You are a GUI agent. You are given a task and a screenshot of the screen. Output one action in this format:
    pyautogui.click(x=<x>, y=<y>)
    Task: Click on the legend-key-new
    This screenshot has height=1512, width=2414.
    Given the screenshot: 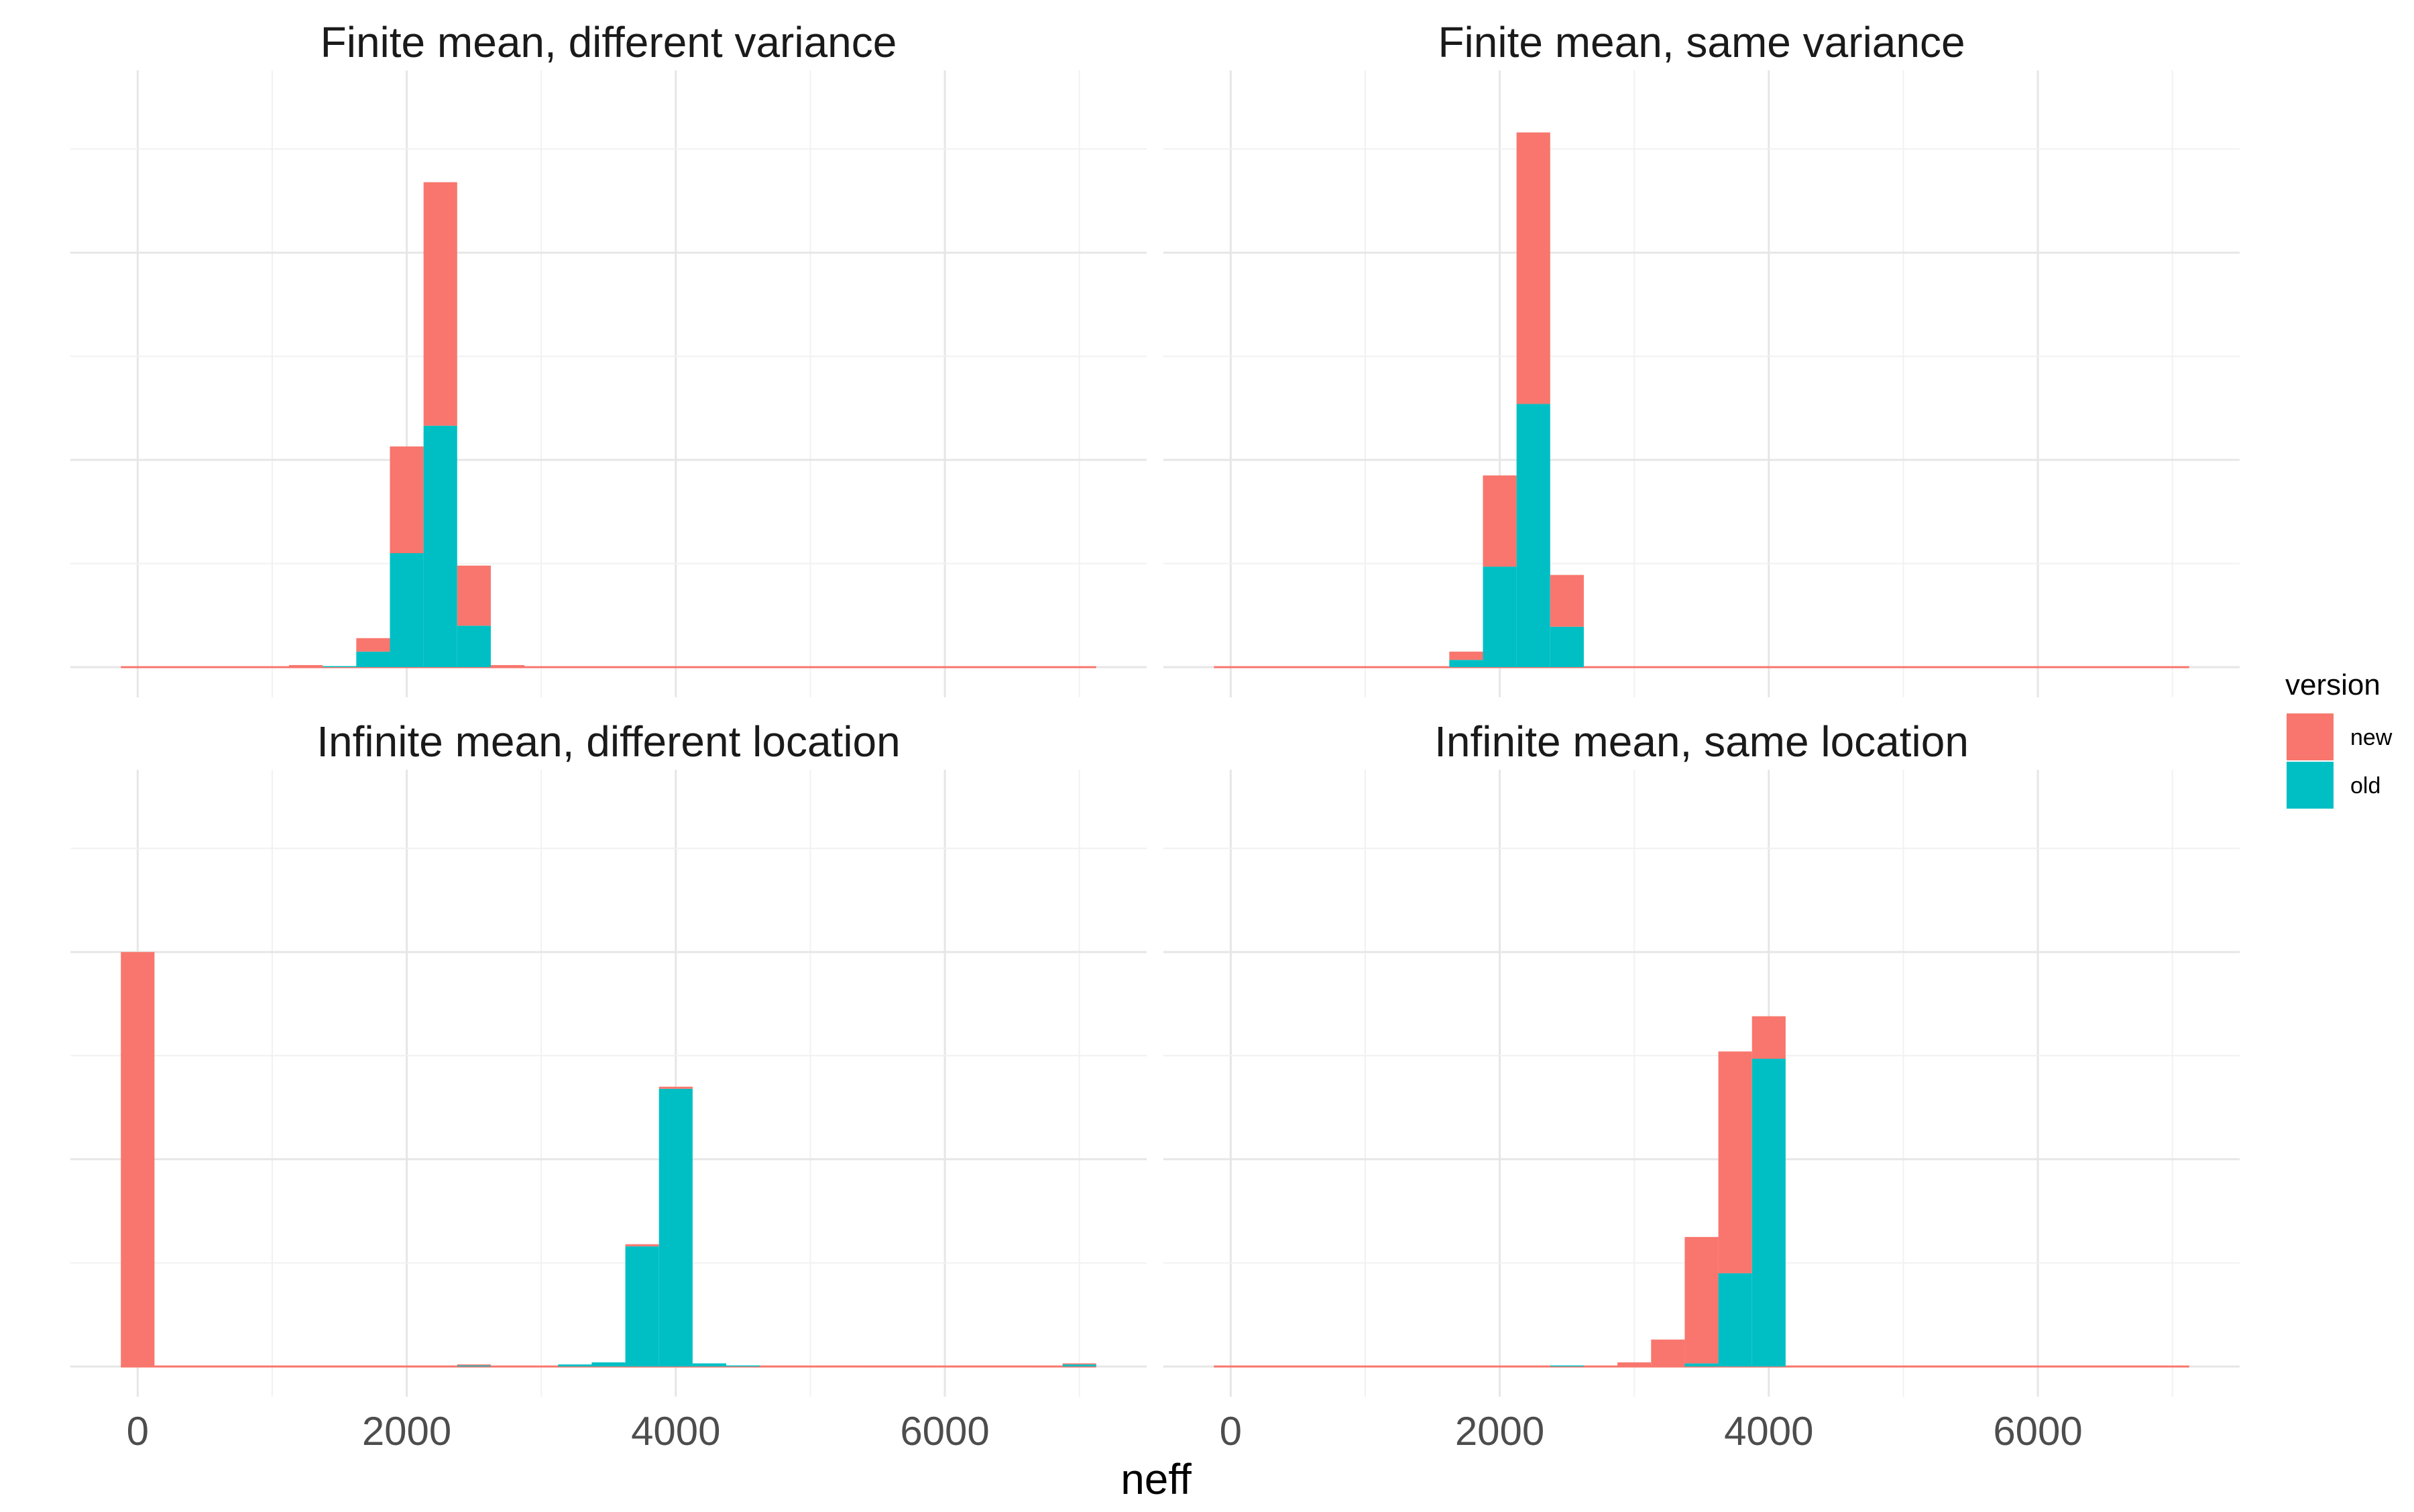 What is the action you would take?
    pyautogui.click(x=2310, y=737)
    